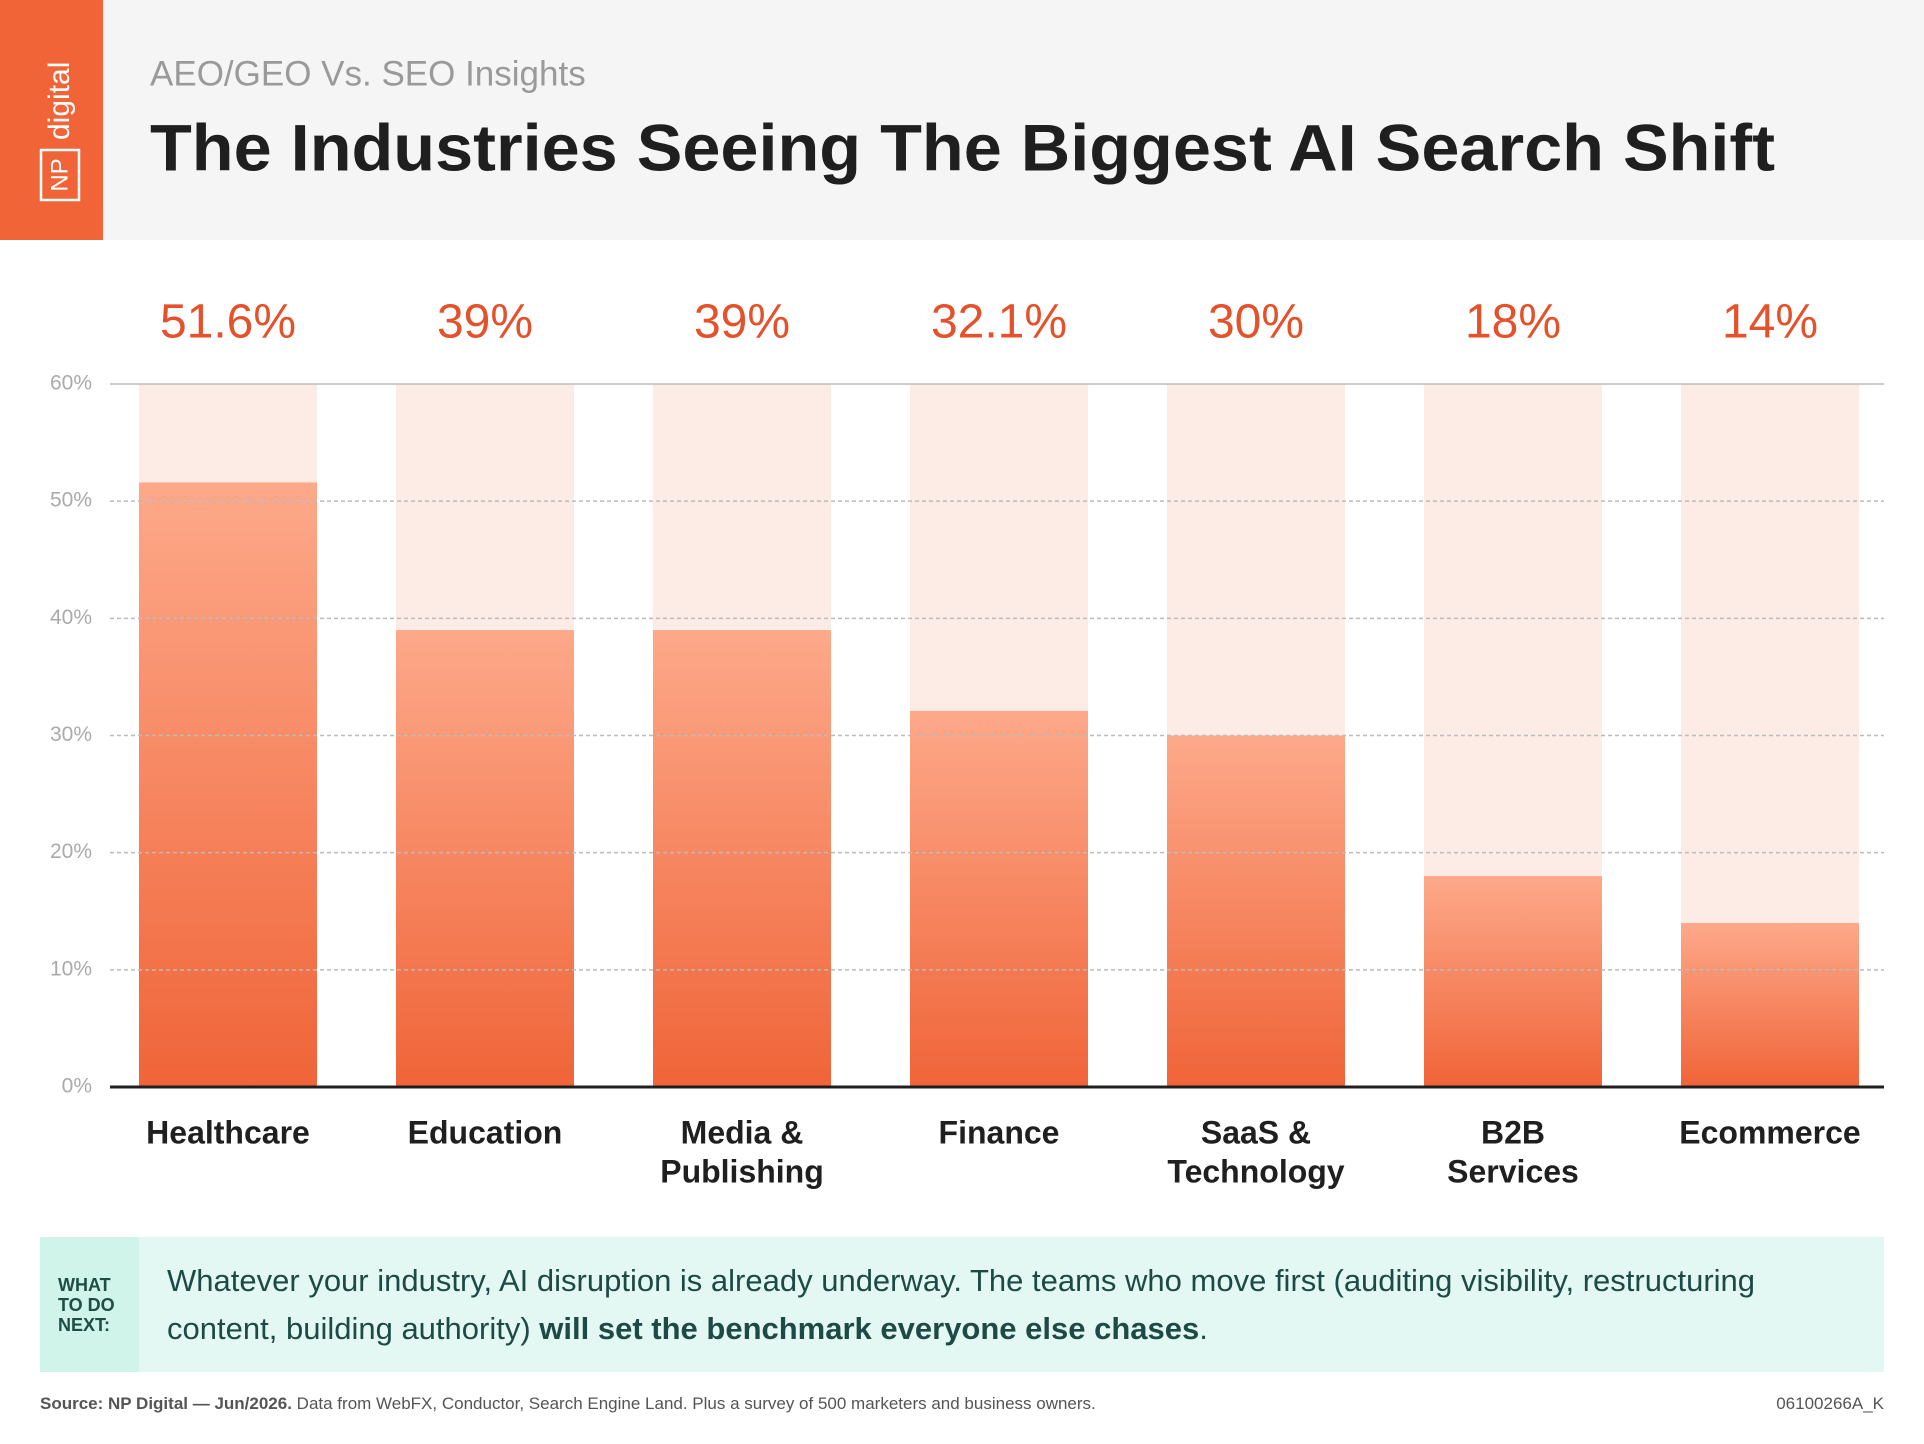 The height and width of the screenshot is (1444, 1924). Describe the element at coordinates (59, 101) in the screenshot. I see `logo-word: digital` at that location.